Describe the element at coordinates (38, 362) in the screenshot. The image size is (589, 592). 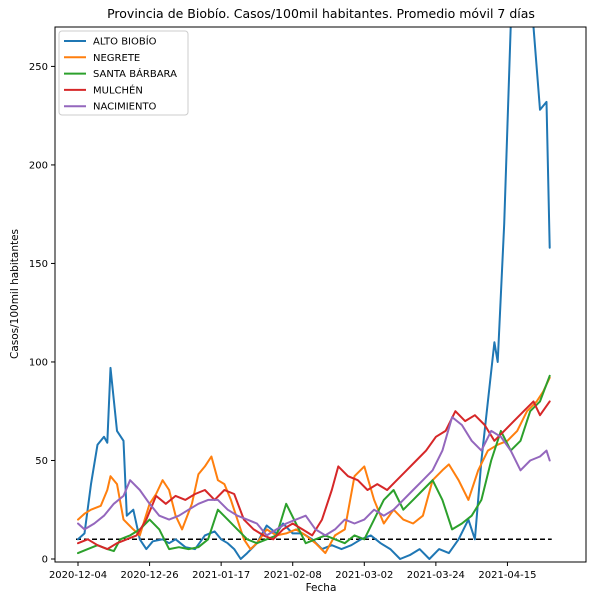
I see `y-tick-label: 100` at that location.